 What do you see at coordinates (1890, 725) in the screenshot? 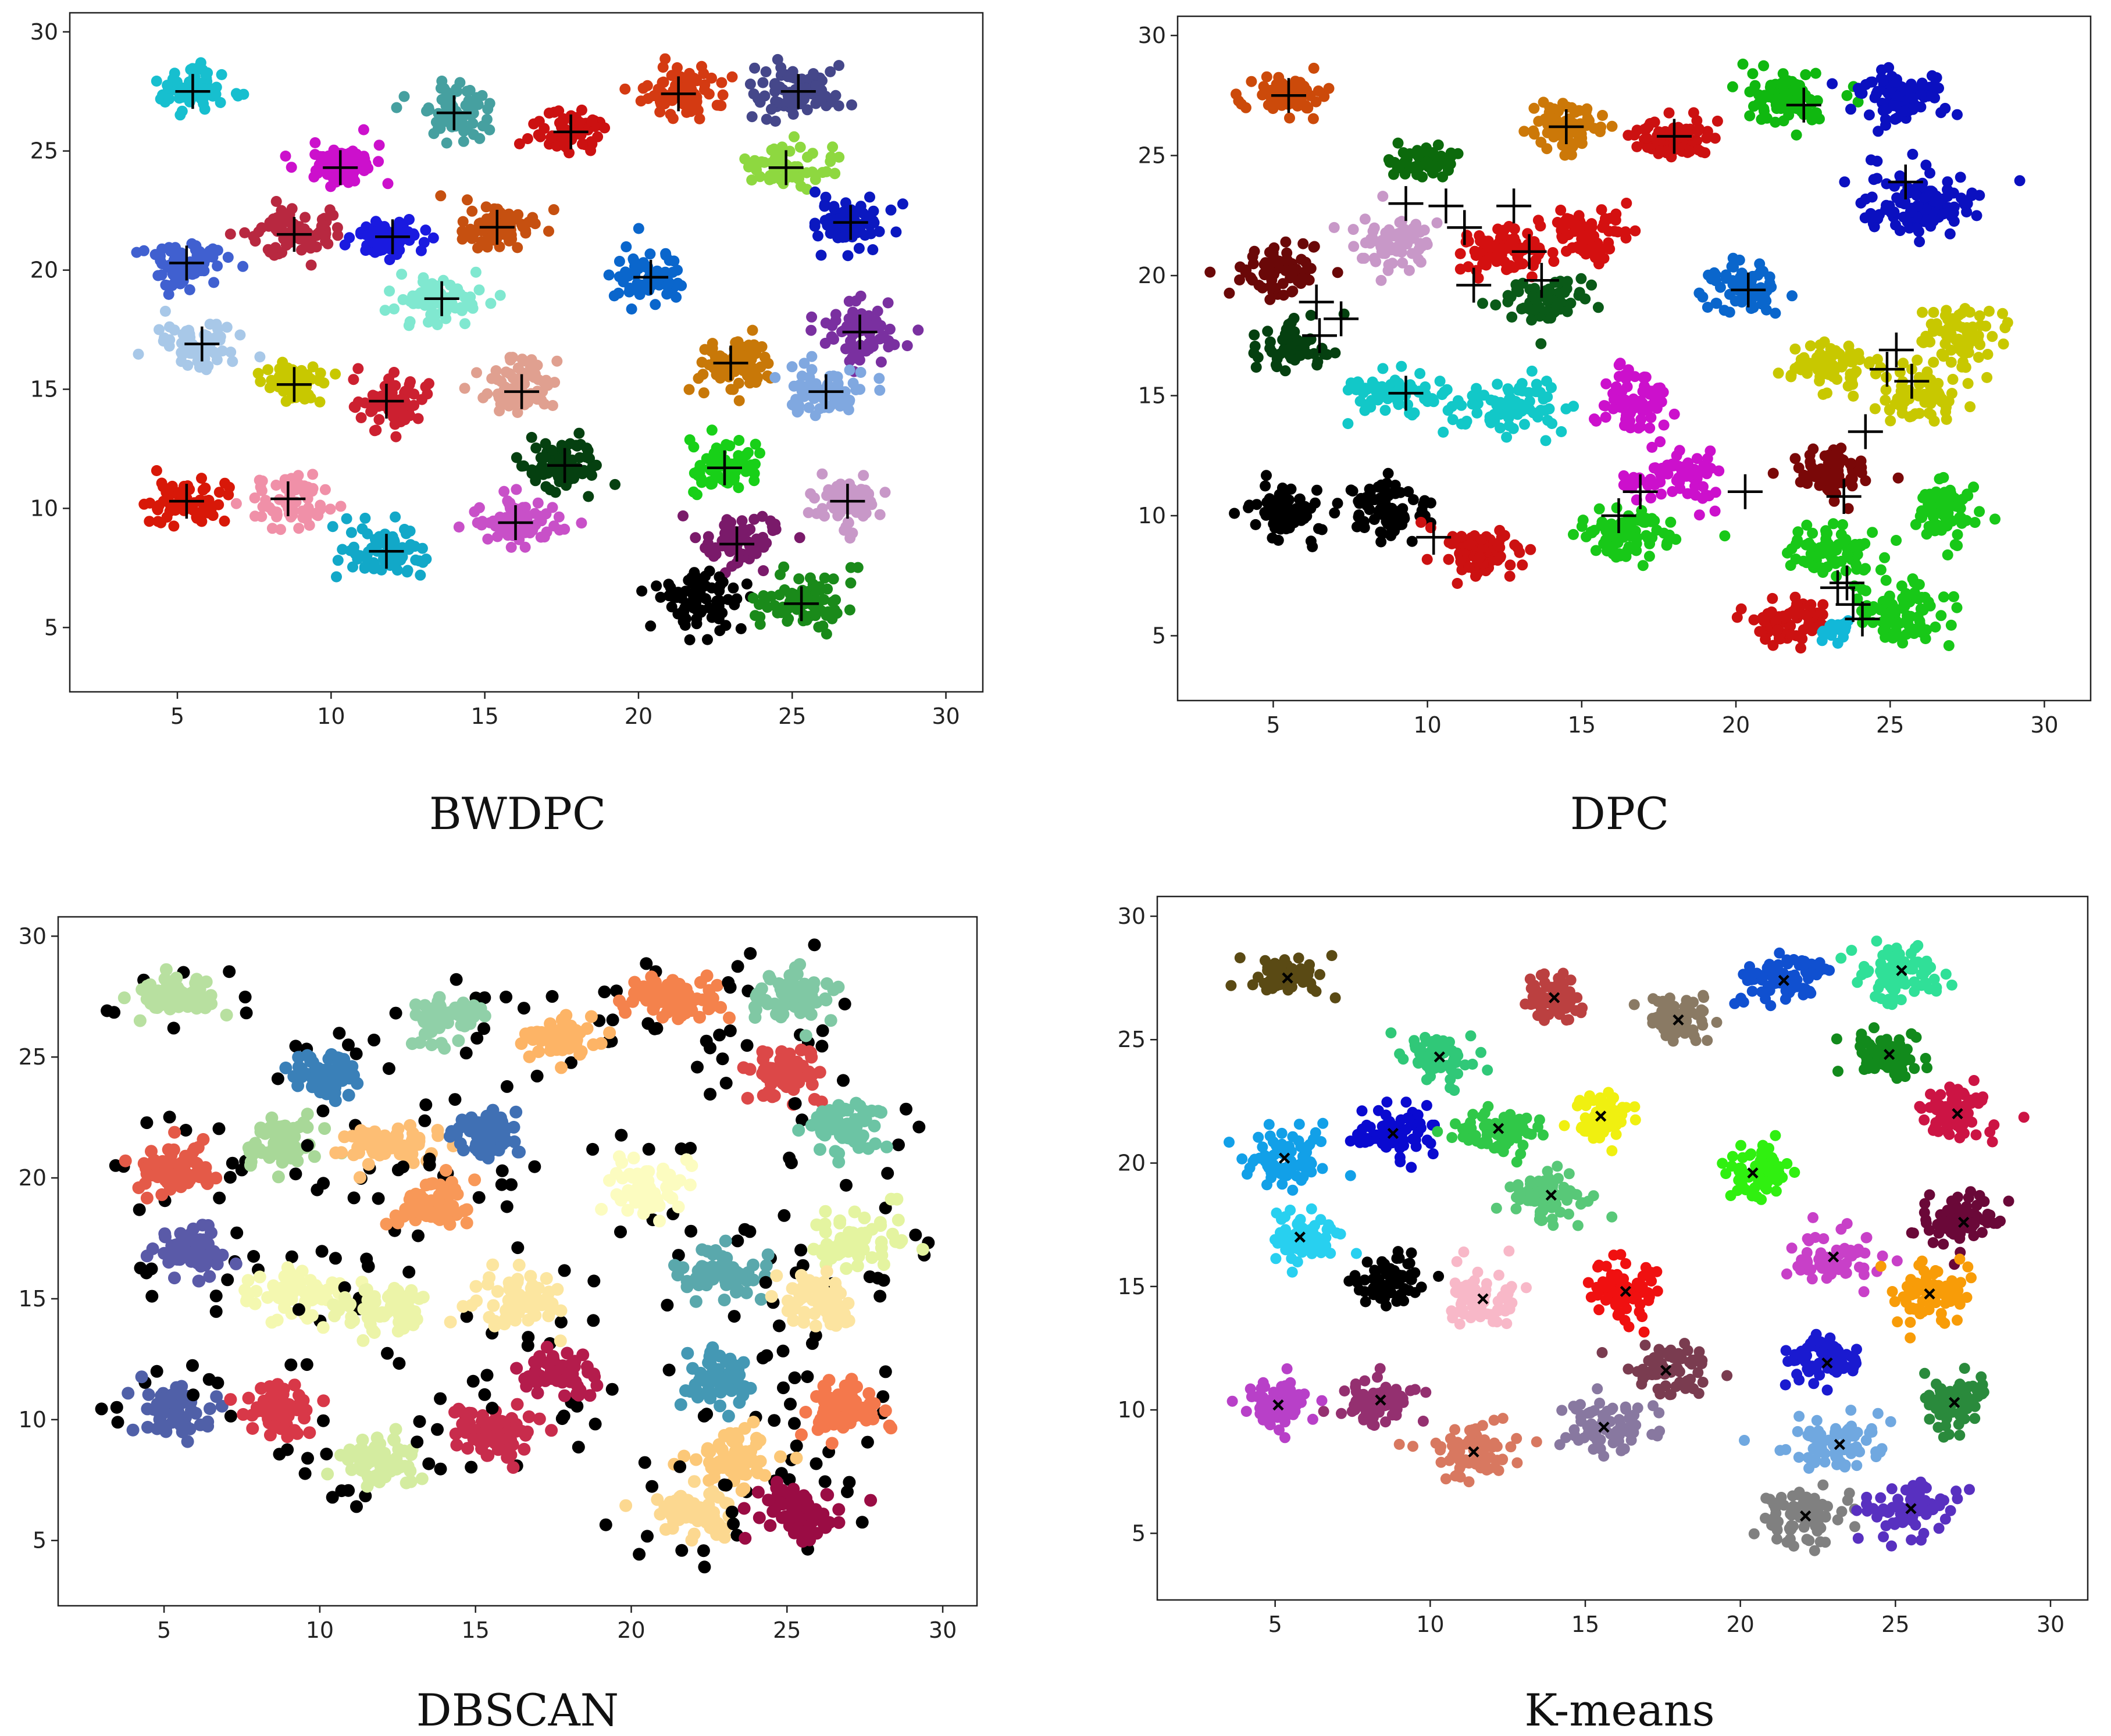
I see `x-tick-label: 25` at bounding box center [1890, 725].